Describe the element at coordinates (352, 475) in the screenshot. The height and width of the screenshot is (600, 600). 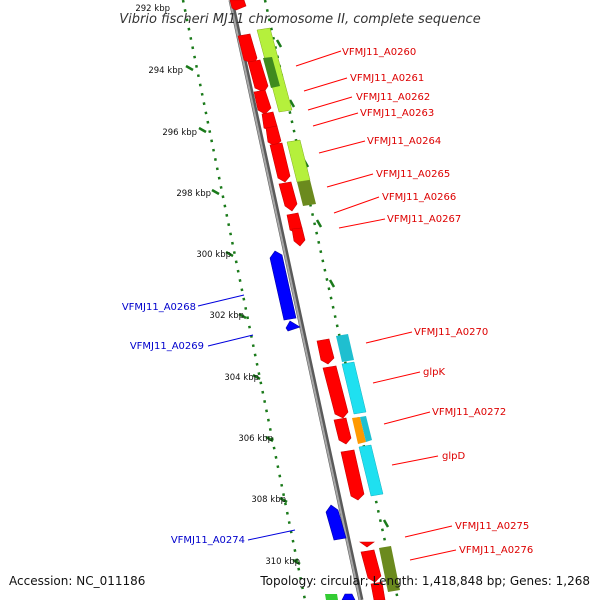
I see `gene-arrow-glpD` at that location.